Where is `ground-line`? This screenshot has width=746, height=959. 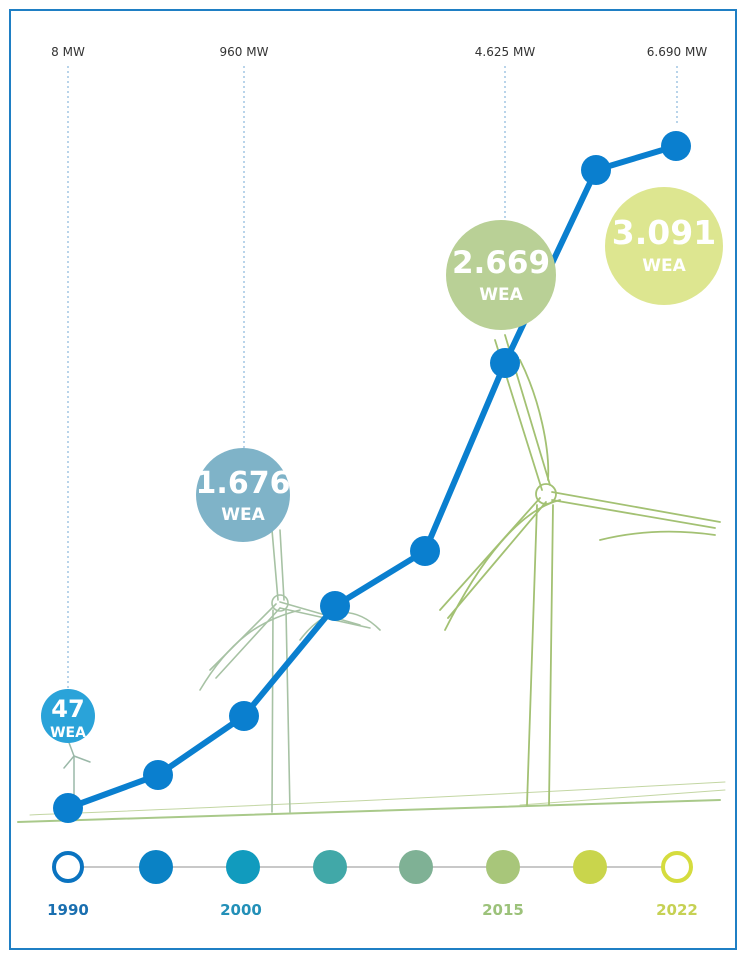
ground-line is located at coordinates (369, 811).